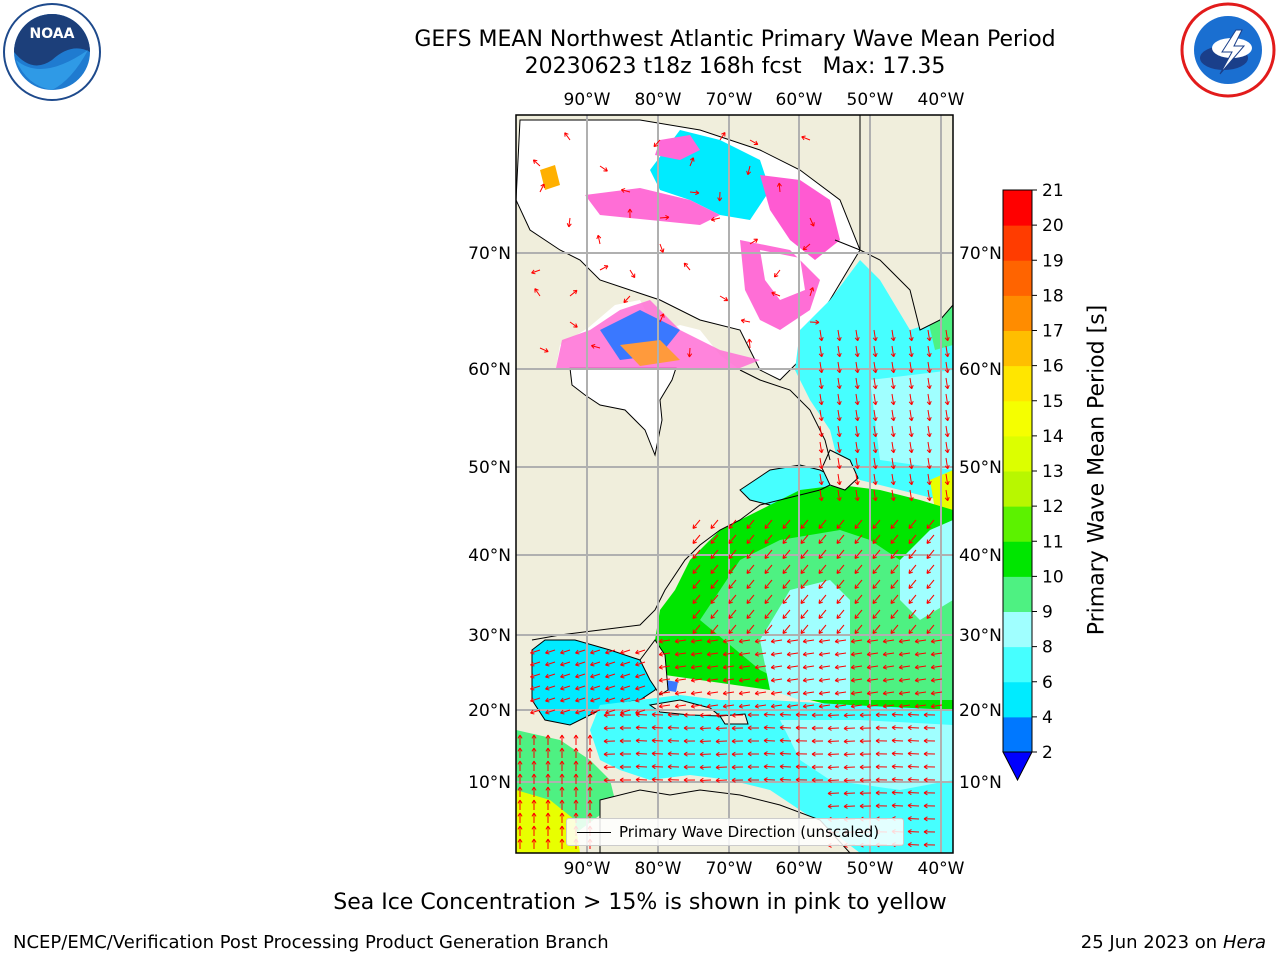 This screenshot has height=960, width=1280. Describe the element at coordinates (650, 353) in the screenshot. I see `ice-patch-orange` at that location.